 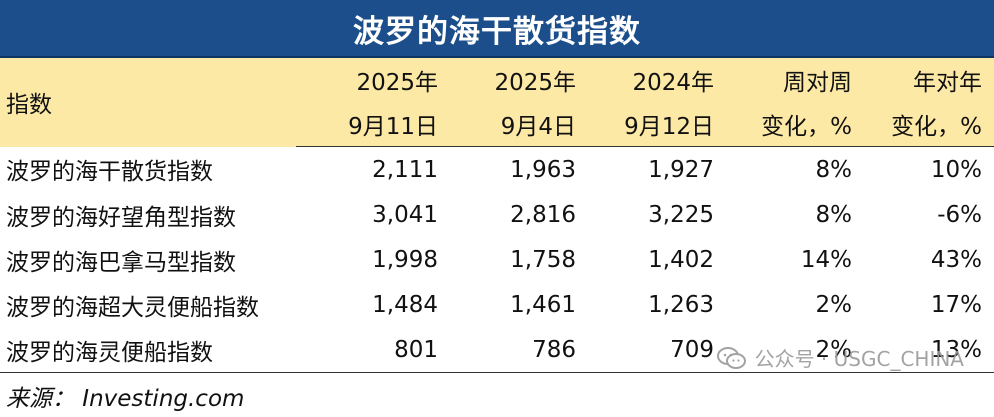 What do you see at coordinates (405, 259) in the screenshot?
I see `cell-2025-09-11: 1,998` at bounding box center [405, 259].